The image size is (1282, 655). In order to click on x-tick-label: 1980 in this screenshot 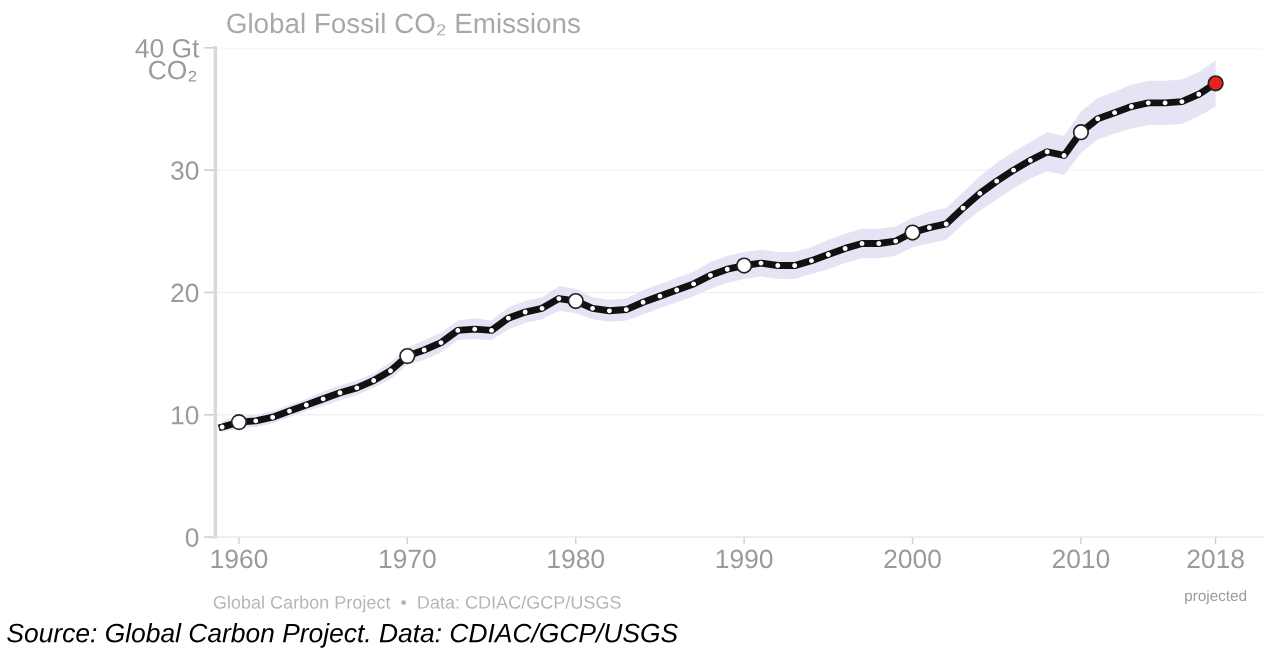, I will do `click(576, 559)`.